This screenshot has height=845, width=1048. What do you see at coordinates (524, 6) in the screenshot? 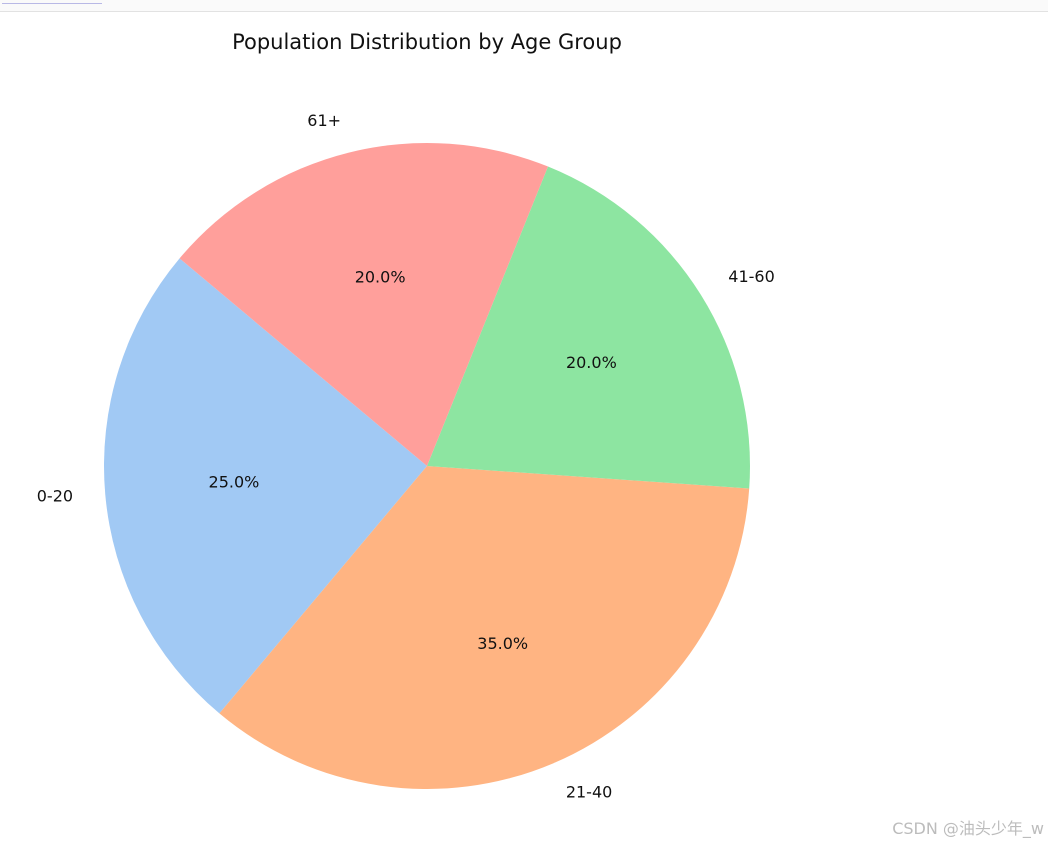
I see `top-border` at bounding box center [524, 6].